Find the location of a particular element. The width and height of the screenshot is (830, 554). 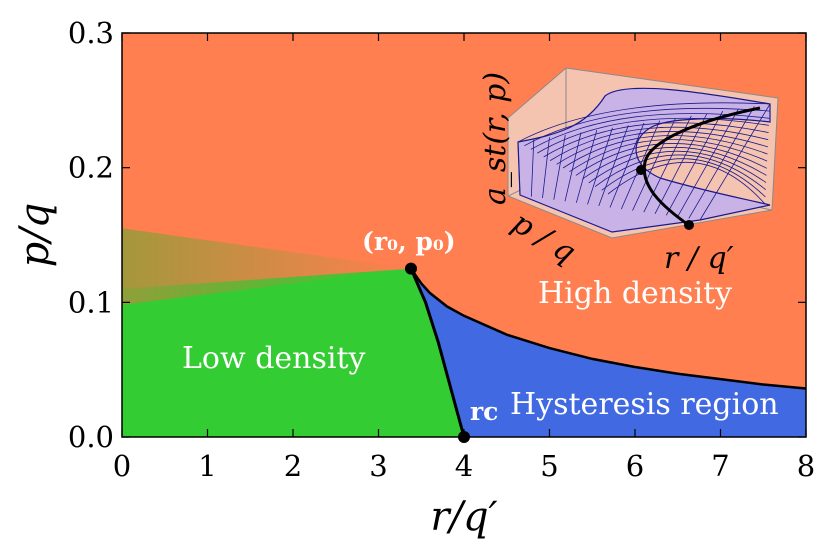

inset-surface-mesh is located at coordinates (644, 161).